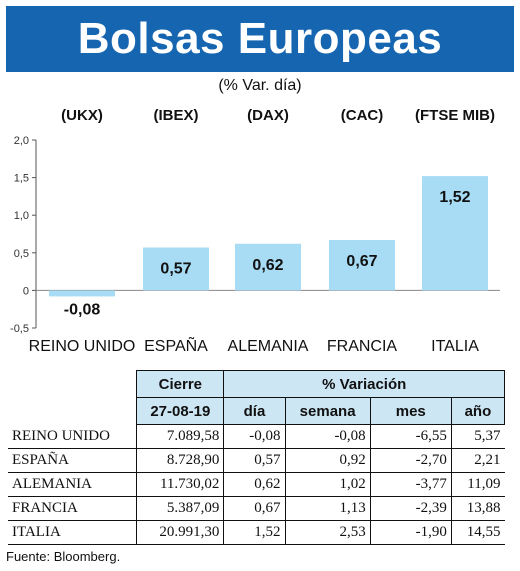 This screenshot has height=571, width=520. Describe the element at coordinates (19, 329) in the screenshot. I see `y-tick-label: -0,5` at that location.